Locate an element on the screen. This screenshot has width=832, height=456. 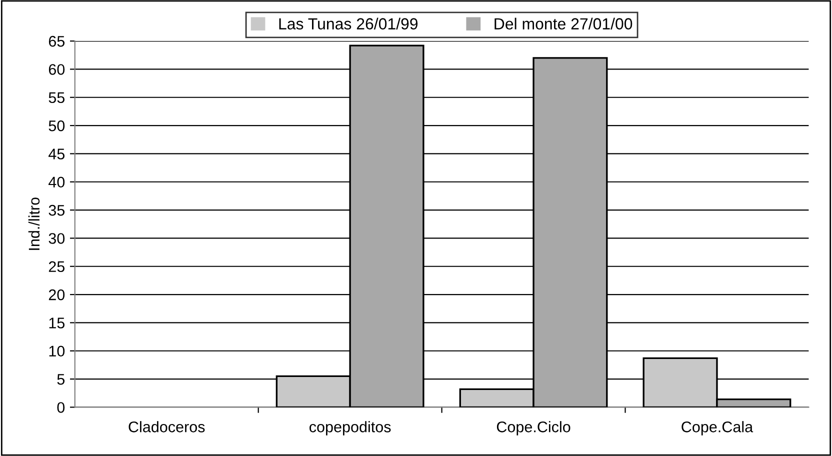
x-tick-label: Cladoceros is located at coordinates (166, 426).